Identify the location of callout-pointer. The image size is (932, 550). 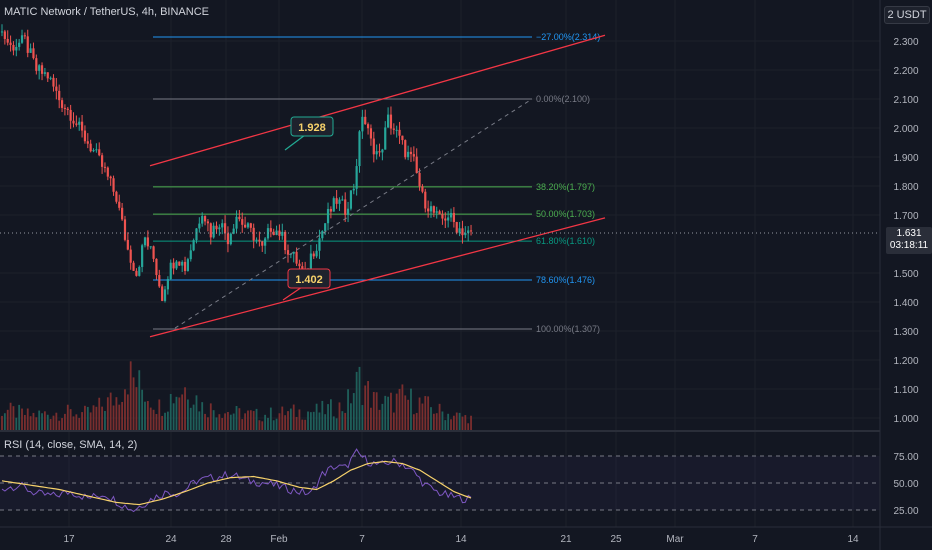
(292, 293).